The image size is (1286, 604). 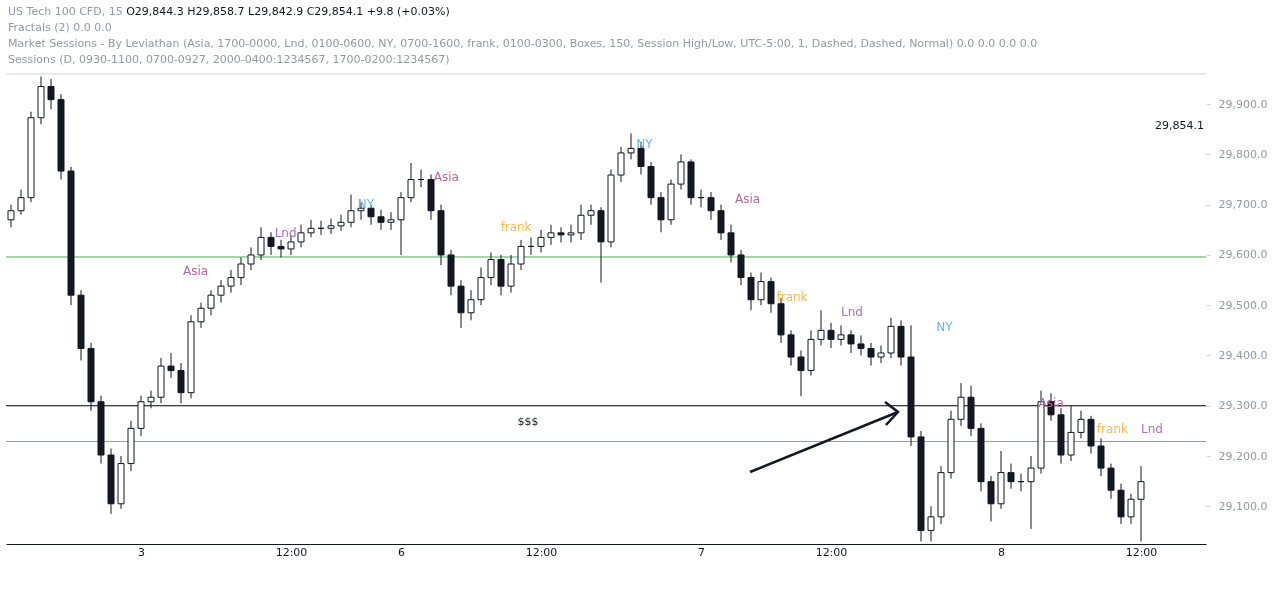 I want to click on text: Sessions (D, 0930-1100, 0700-0927, 2000-0400:1234567, 1700-0200:1234567), so click(x=229, y=60).